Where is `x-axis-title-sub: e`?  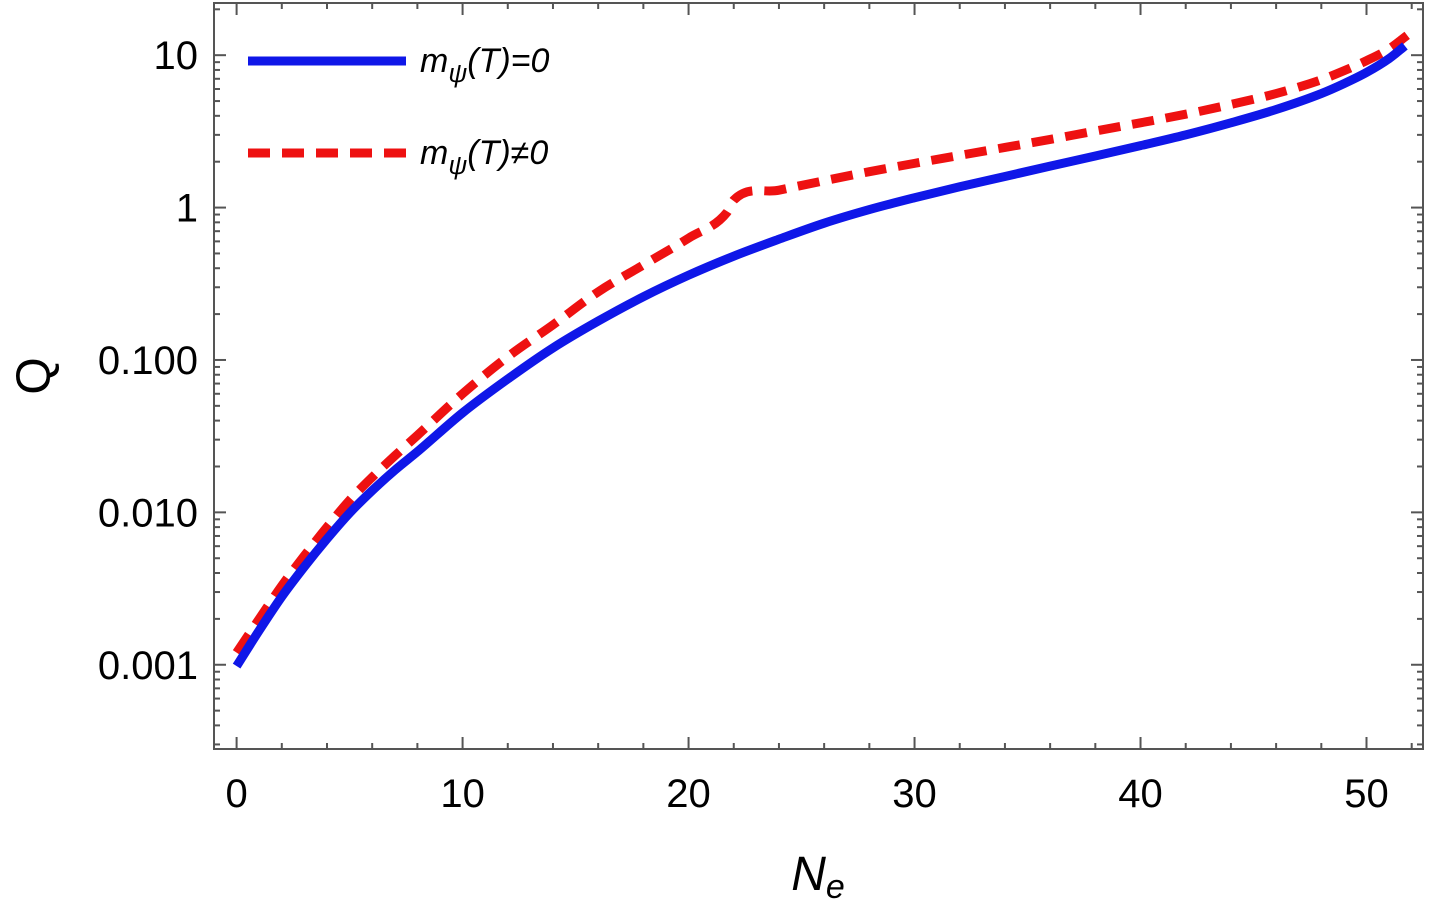 x-axis-title-sub: e is located at coordinates (835, 884).